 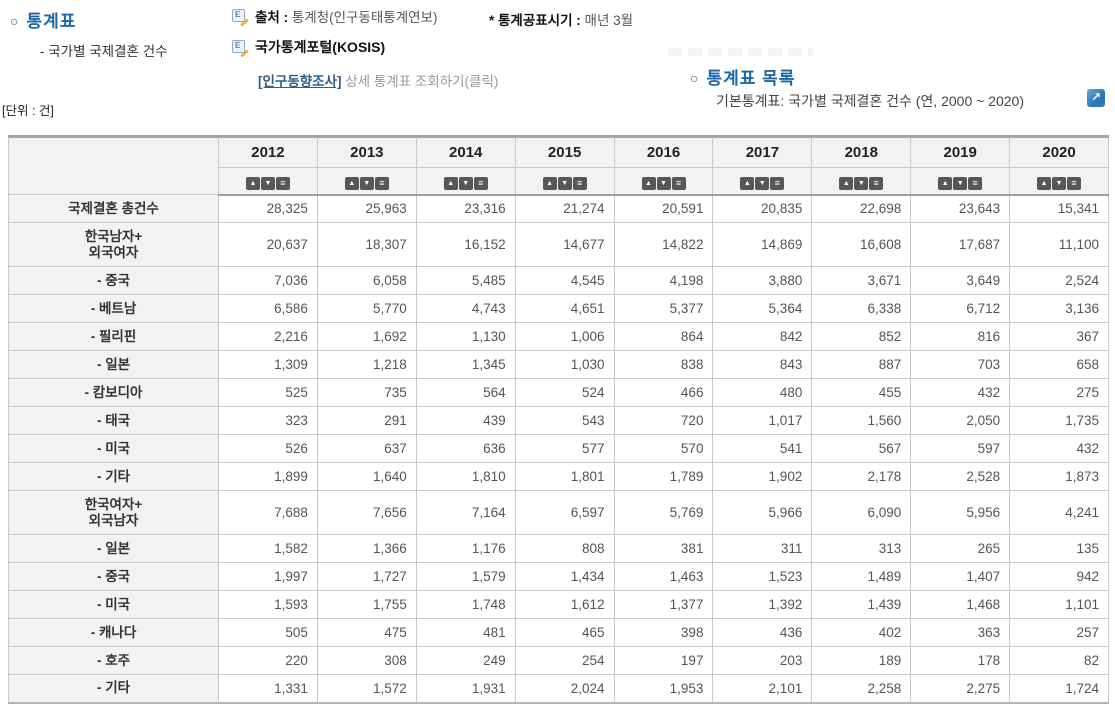 I want to click on sort-desc-button-2019: ▼, so click(x=960, y=183).